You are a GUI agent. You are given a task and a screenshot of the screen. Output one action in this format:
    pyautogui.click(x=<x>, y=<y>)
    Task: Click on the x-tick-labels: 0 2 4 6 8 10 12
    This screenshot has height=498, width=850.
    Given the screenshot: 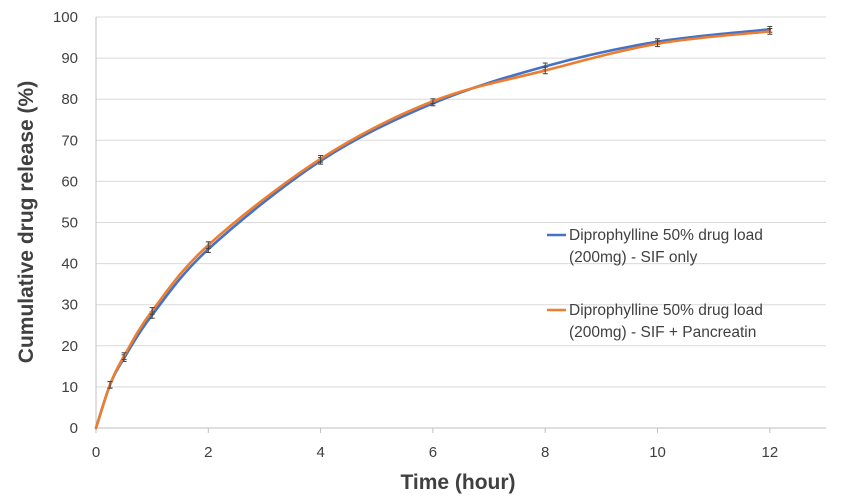 What is the action you would take?
    pyautogui.click(x=435, y=452)
    